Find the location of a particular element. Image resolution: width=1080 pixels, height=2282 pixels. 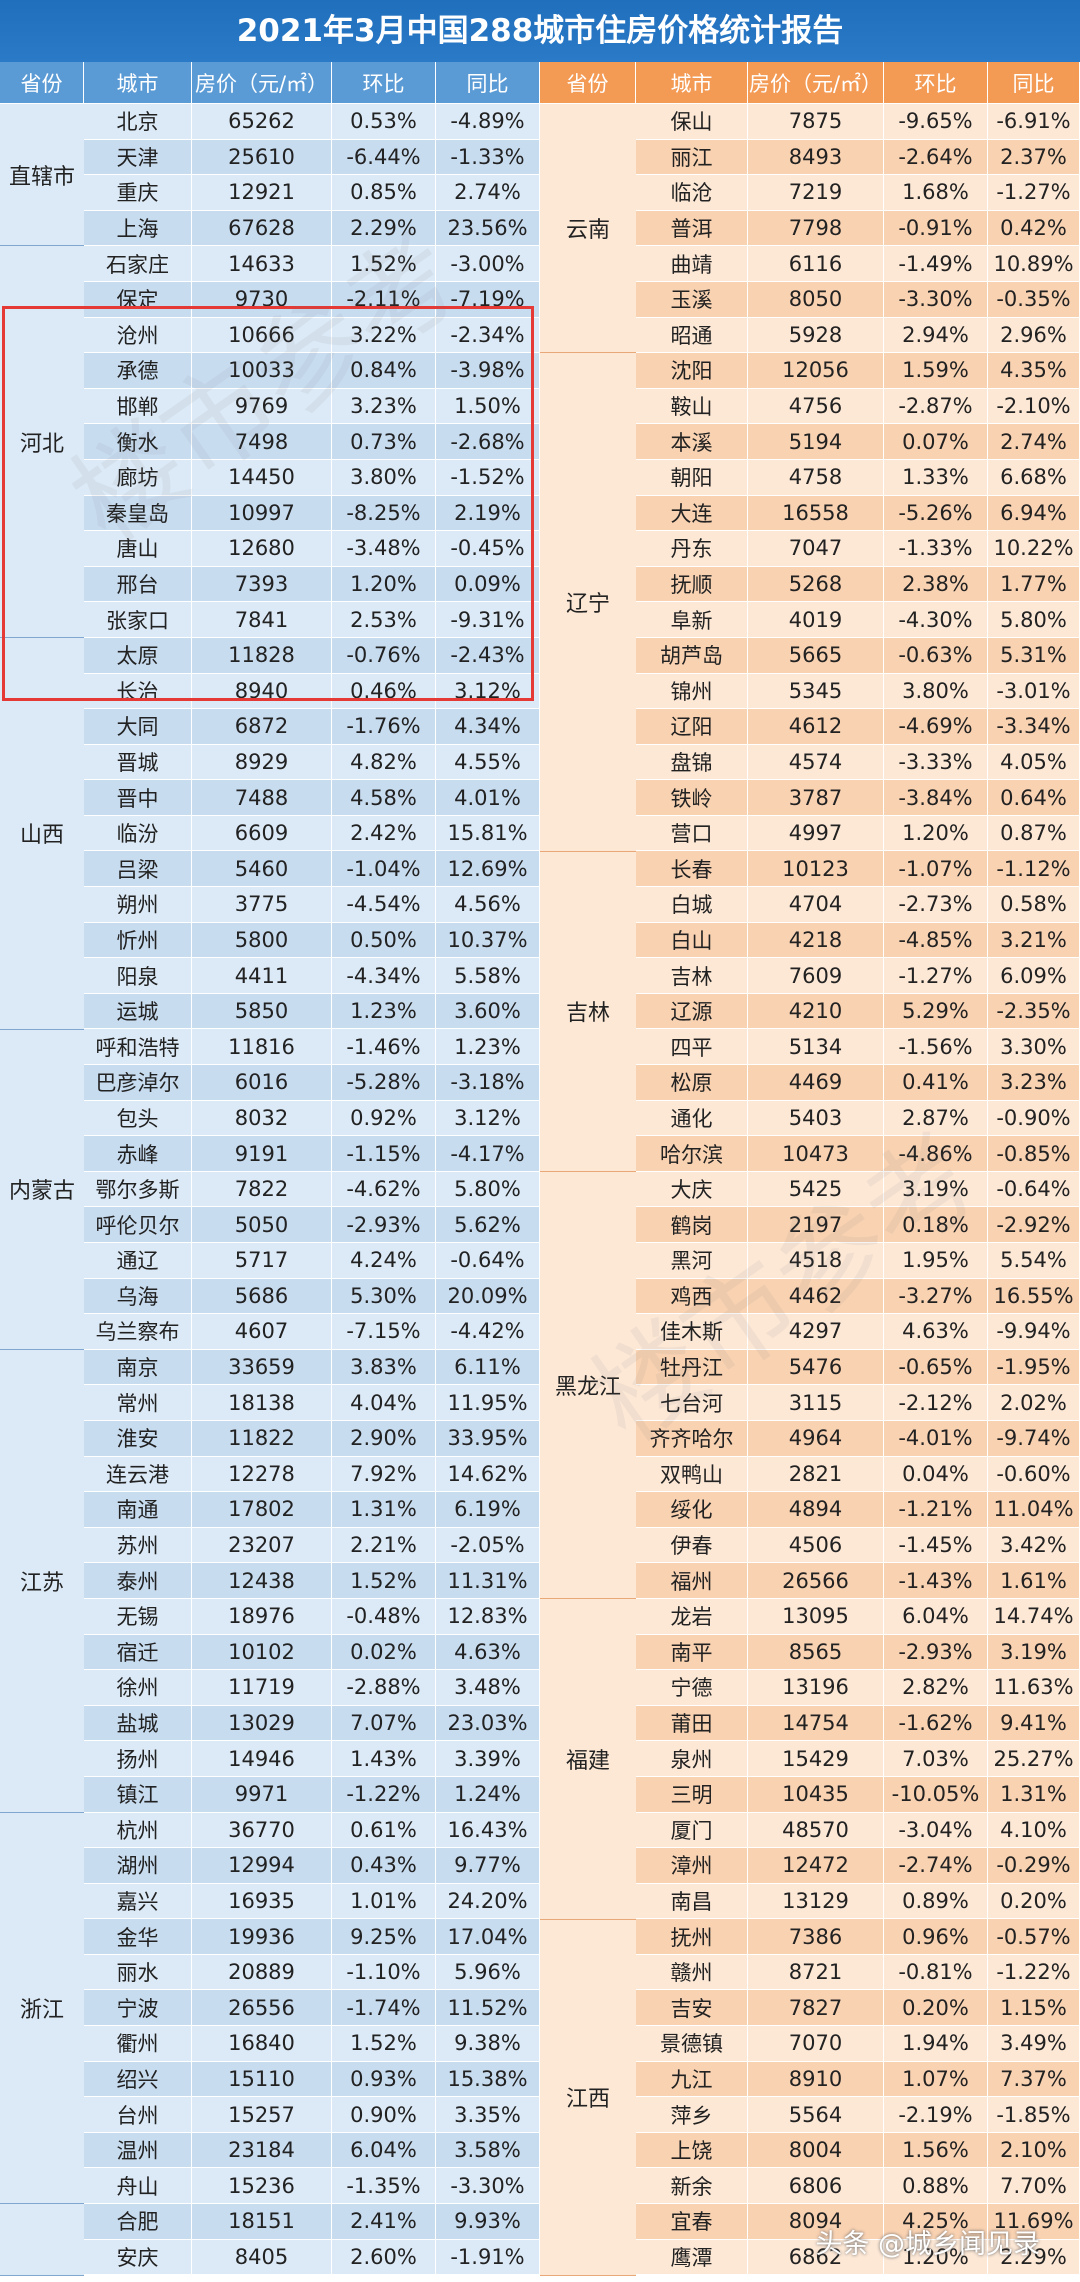

yoy-cell: 33.95% is located at coordinates (488, 1438).